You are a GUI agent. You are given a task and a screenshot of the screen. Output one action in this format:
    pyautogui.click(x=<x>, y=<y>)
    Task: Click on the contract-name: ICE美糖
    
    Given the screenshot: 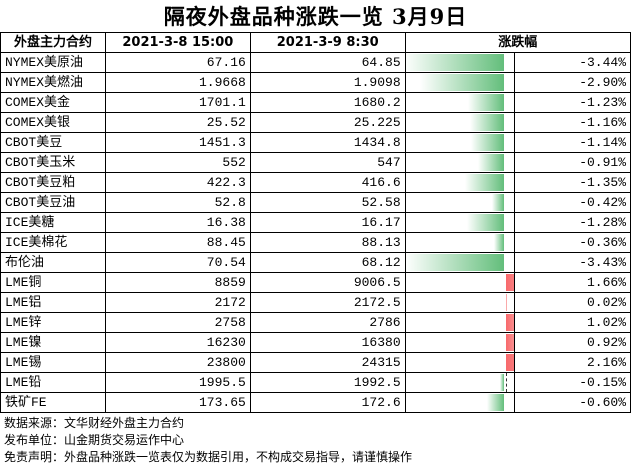 What is the action you would take?
    pyautogui.click(x=53, y=222)
    